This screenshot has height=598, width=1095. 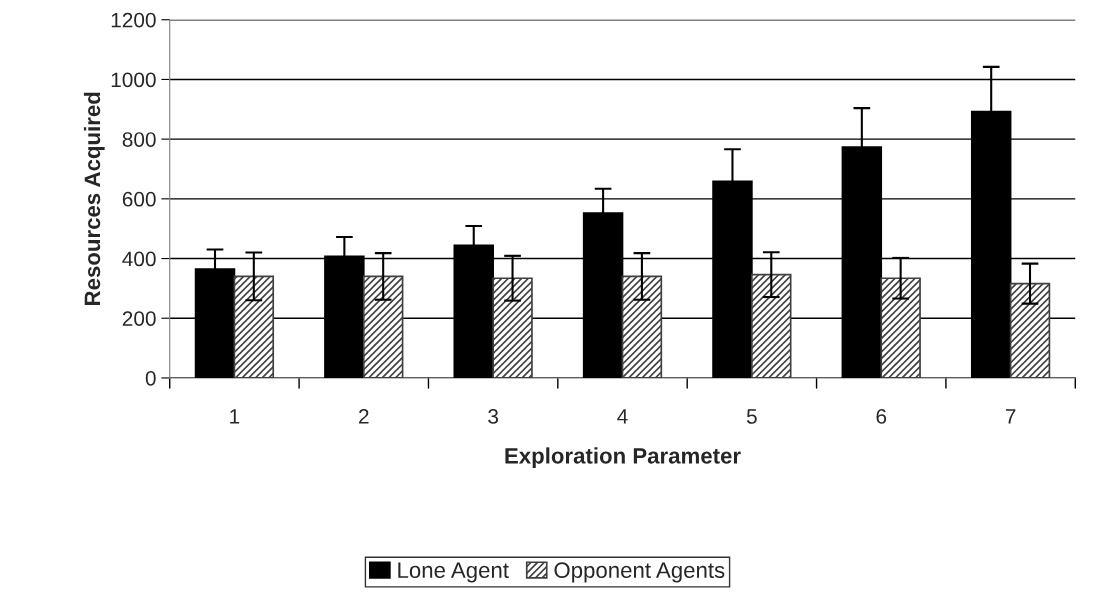 What do you see at coordinates (881, 416) in the screenshot?
I see `x-tick-label: 6` at bounding box center [881, 416].